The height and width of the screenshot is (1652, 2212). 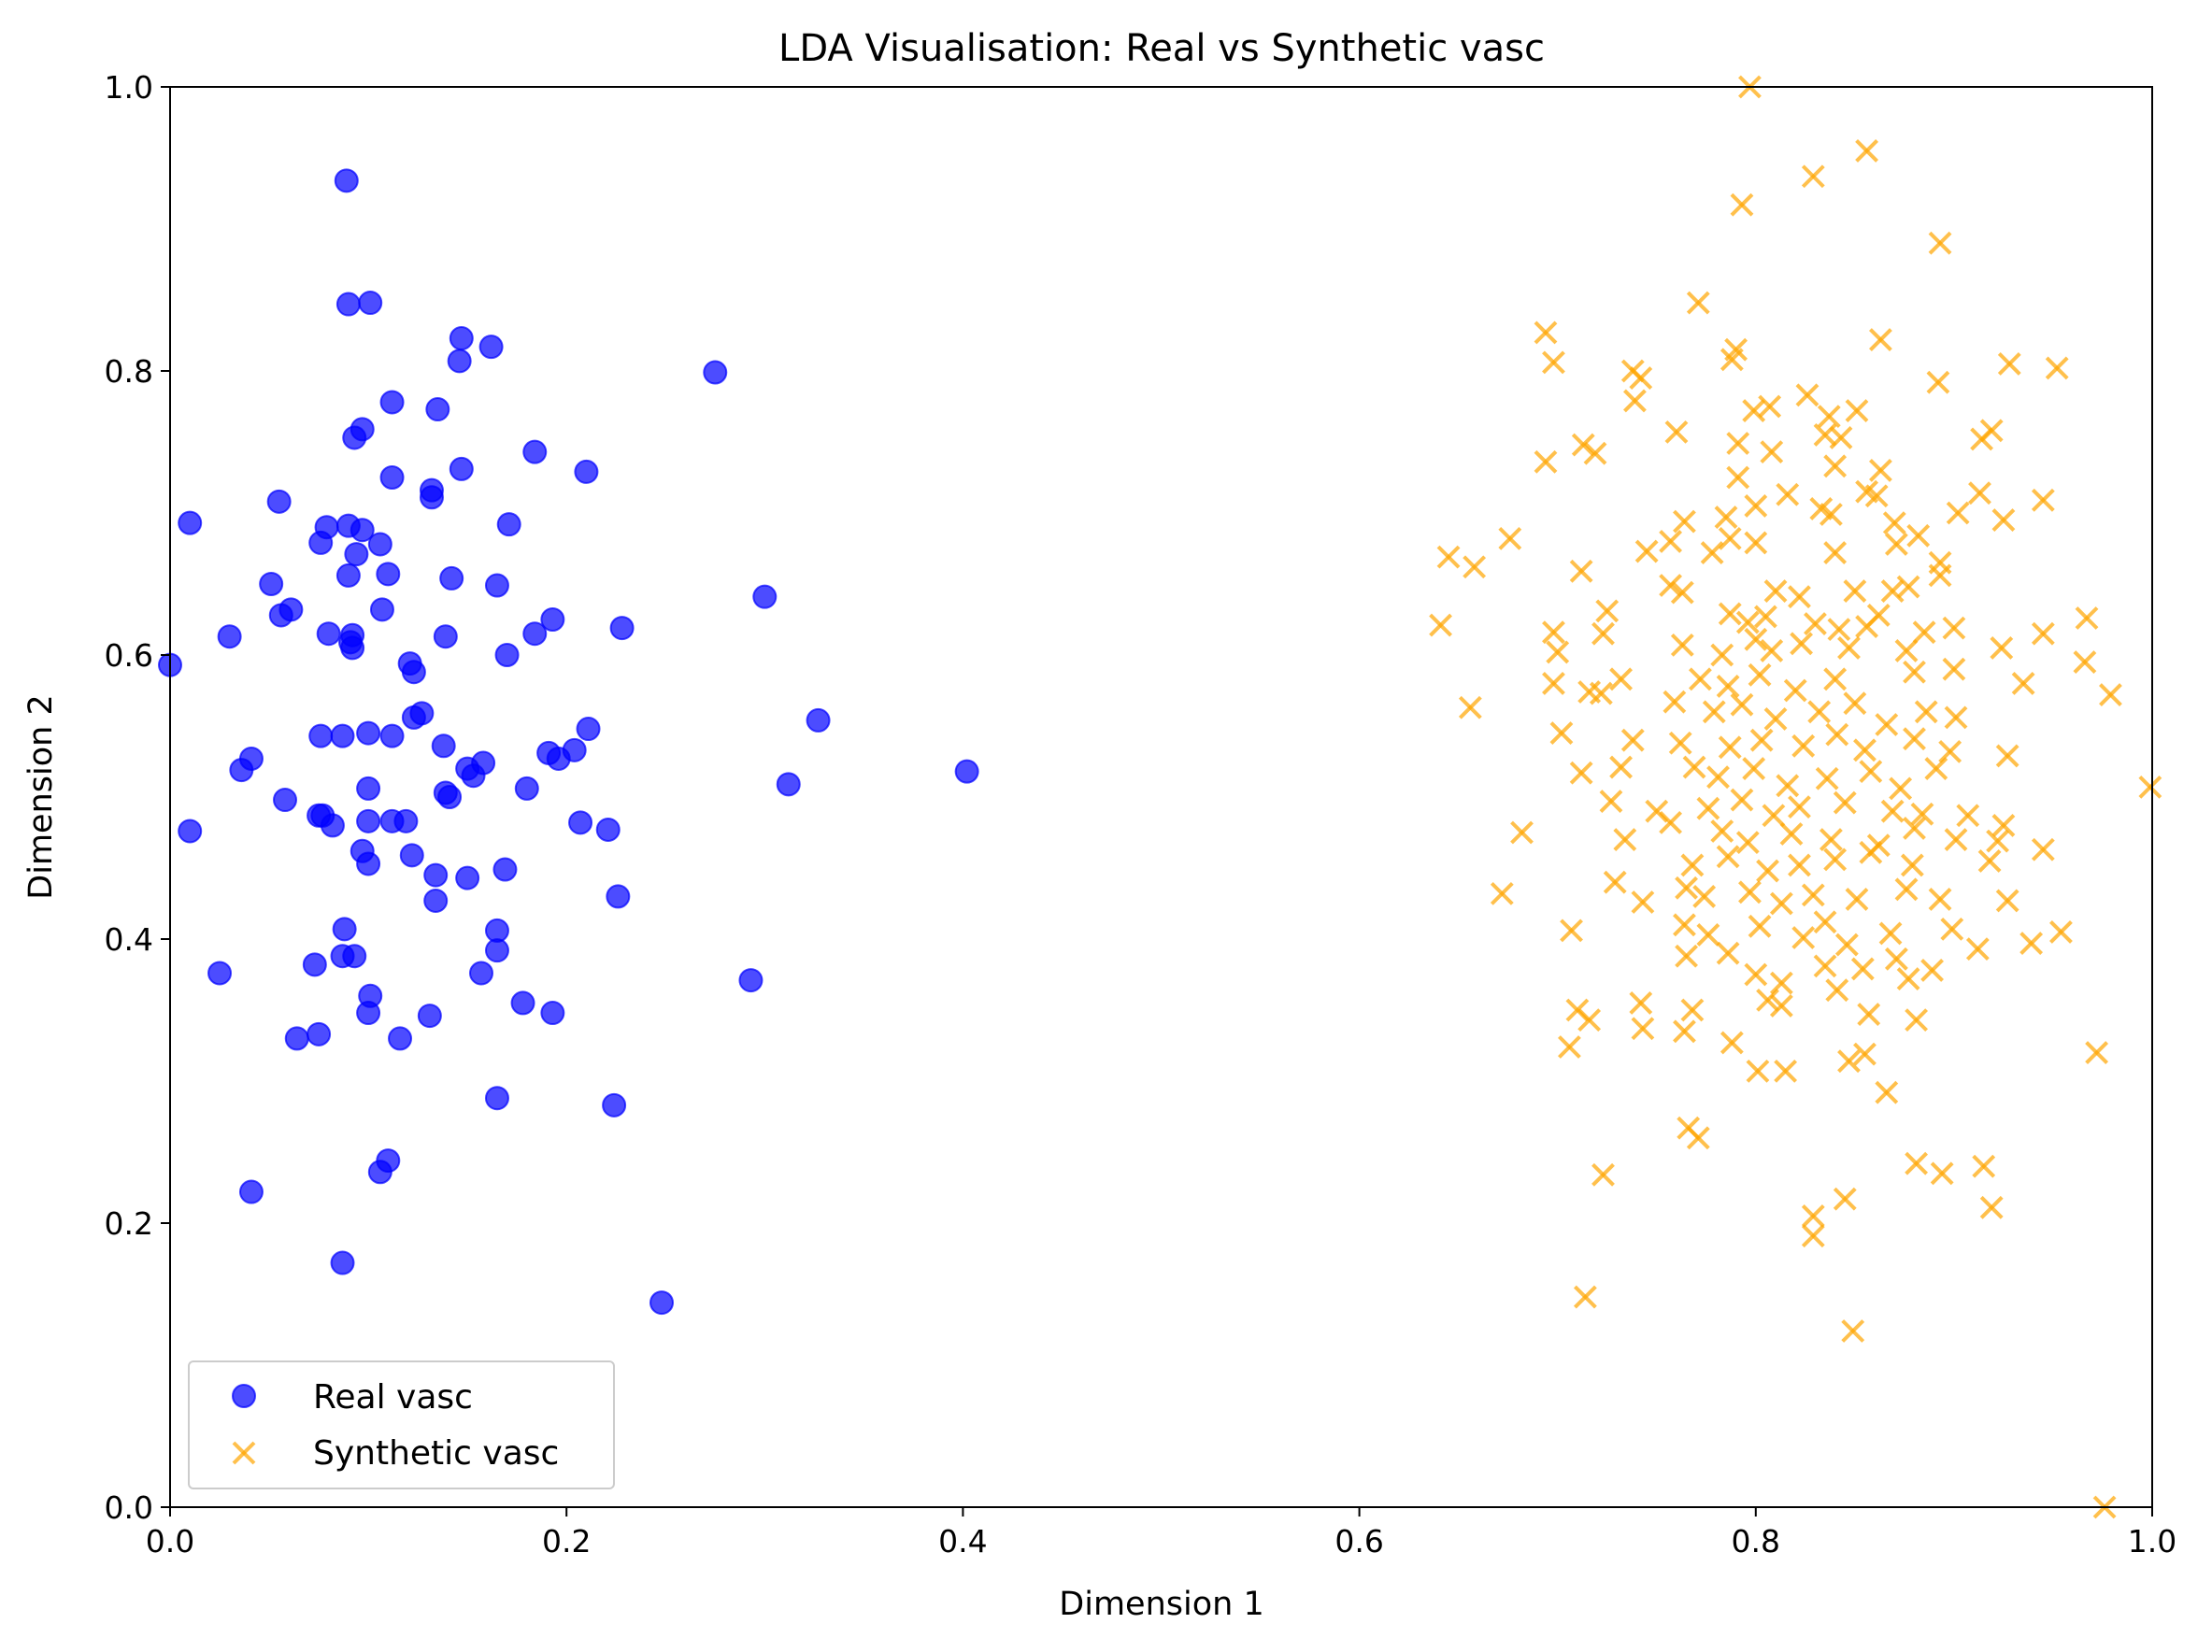 I want to click on y-tick-label: 0.0, so click(x=129, y=1507).